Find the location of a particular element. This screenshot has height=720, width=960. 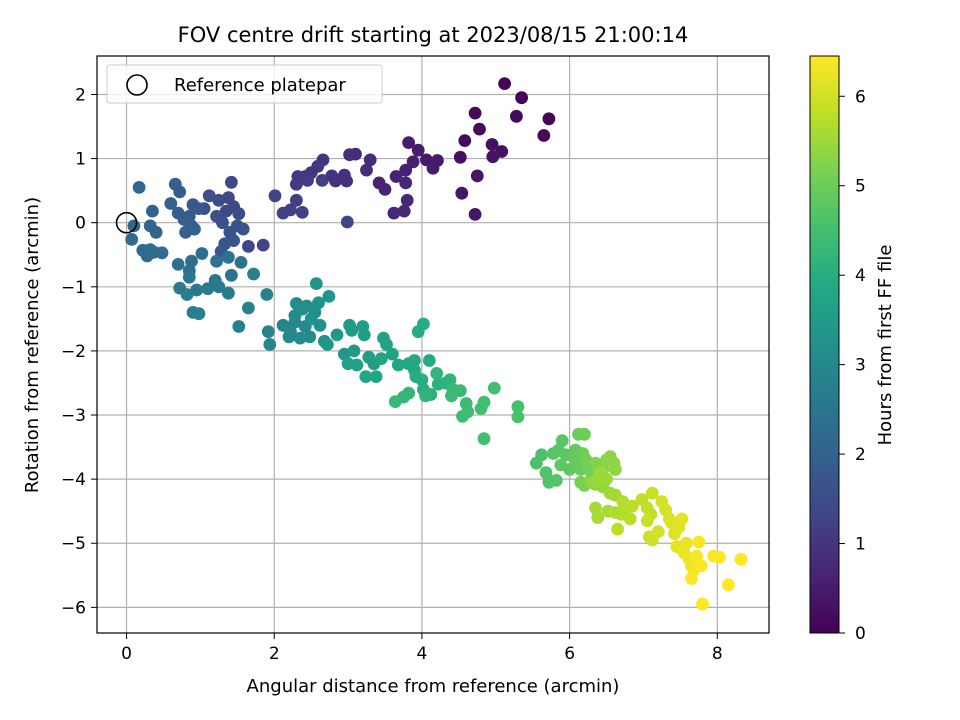

y-axis-ticks: −6 −5 −4 −3 −2 −1 0 1 2 is located at coordinates (79, 351).